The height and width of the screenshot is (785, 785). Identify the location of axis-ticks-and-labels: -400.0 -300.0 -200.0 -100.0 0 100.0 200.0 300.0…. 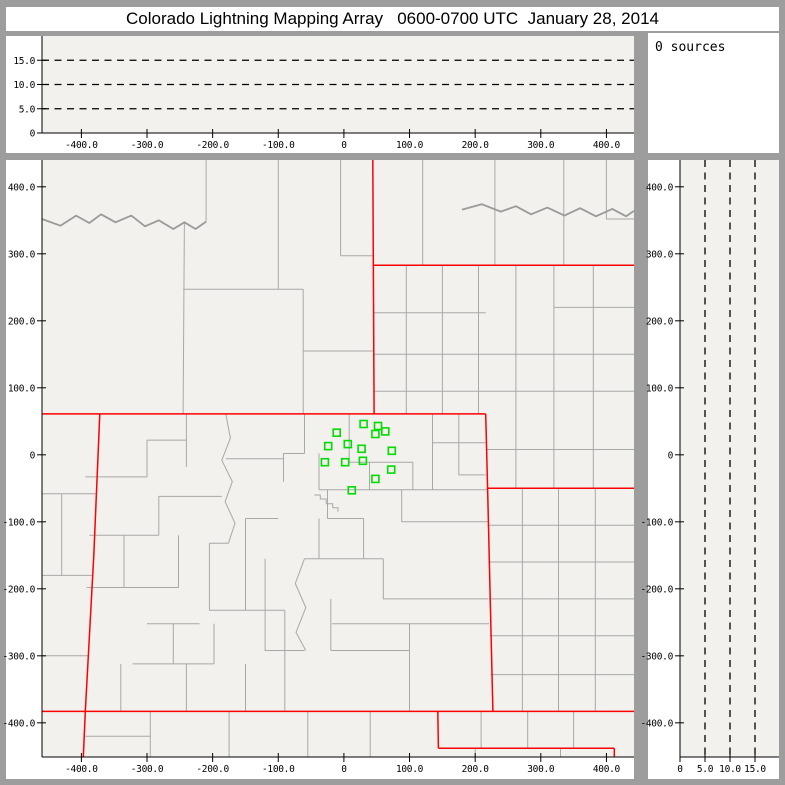
(317, 103).